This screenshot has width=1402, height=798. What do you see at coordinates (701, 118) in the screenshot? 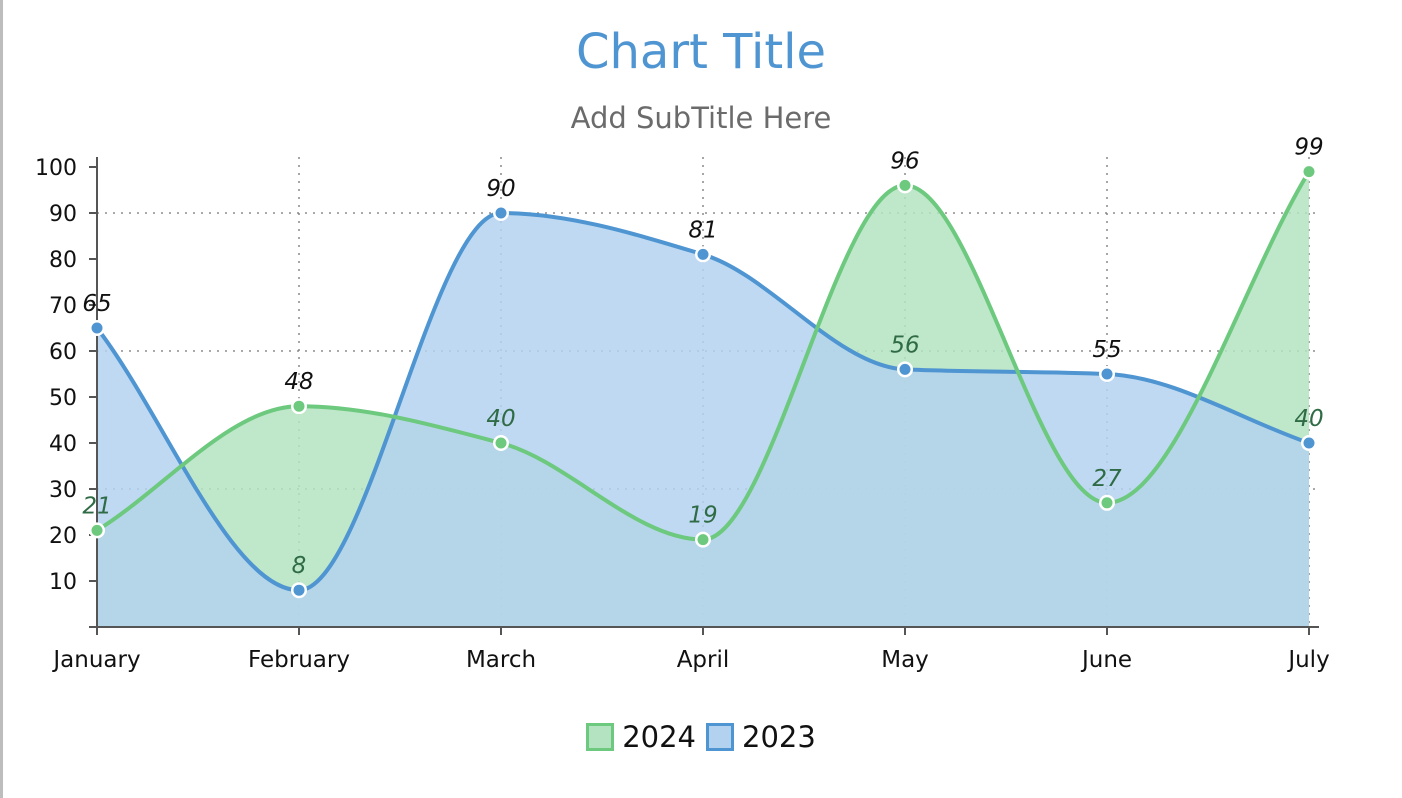
I see `chart-subtitle: Add SubTitle Here` at bounding box center [701, 118].